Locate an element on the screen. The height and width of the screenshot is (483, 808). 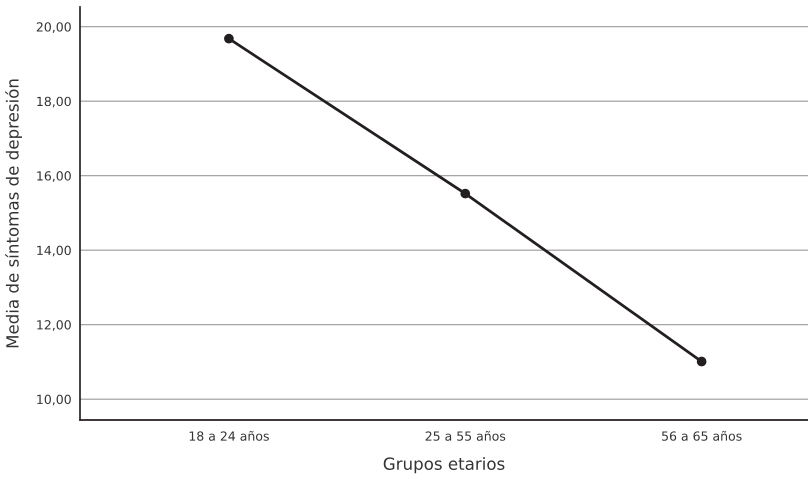
x-tick-label: 25 a 55 años is located at coordinates (466, 435).